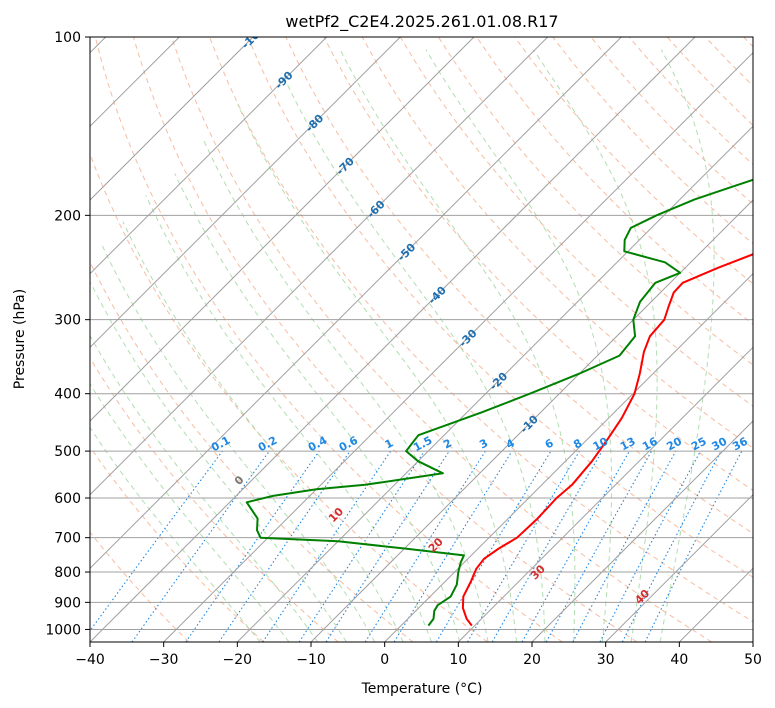 This screenshot has width=775, height=708. Describe the element at coordinates (67, 499) in the screenshot. I see `y-tick-label: 600` at that location.